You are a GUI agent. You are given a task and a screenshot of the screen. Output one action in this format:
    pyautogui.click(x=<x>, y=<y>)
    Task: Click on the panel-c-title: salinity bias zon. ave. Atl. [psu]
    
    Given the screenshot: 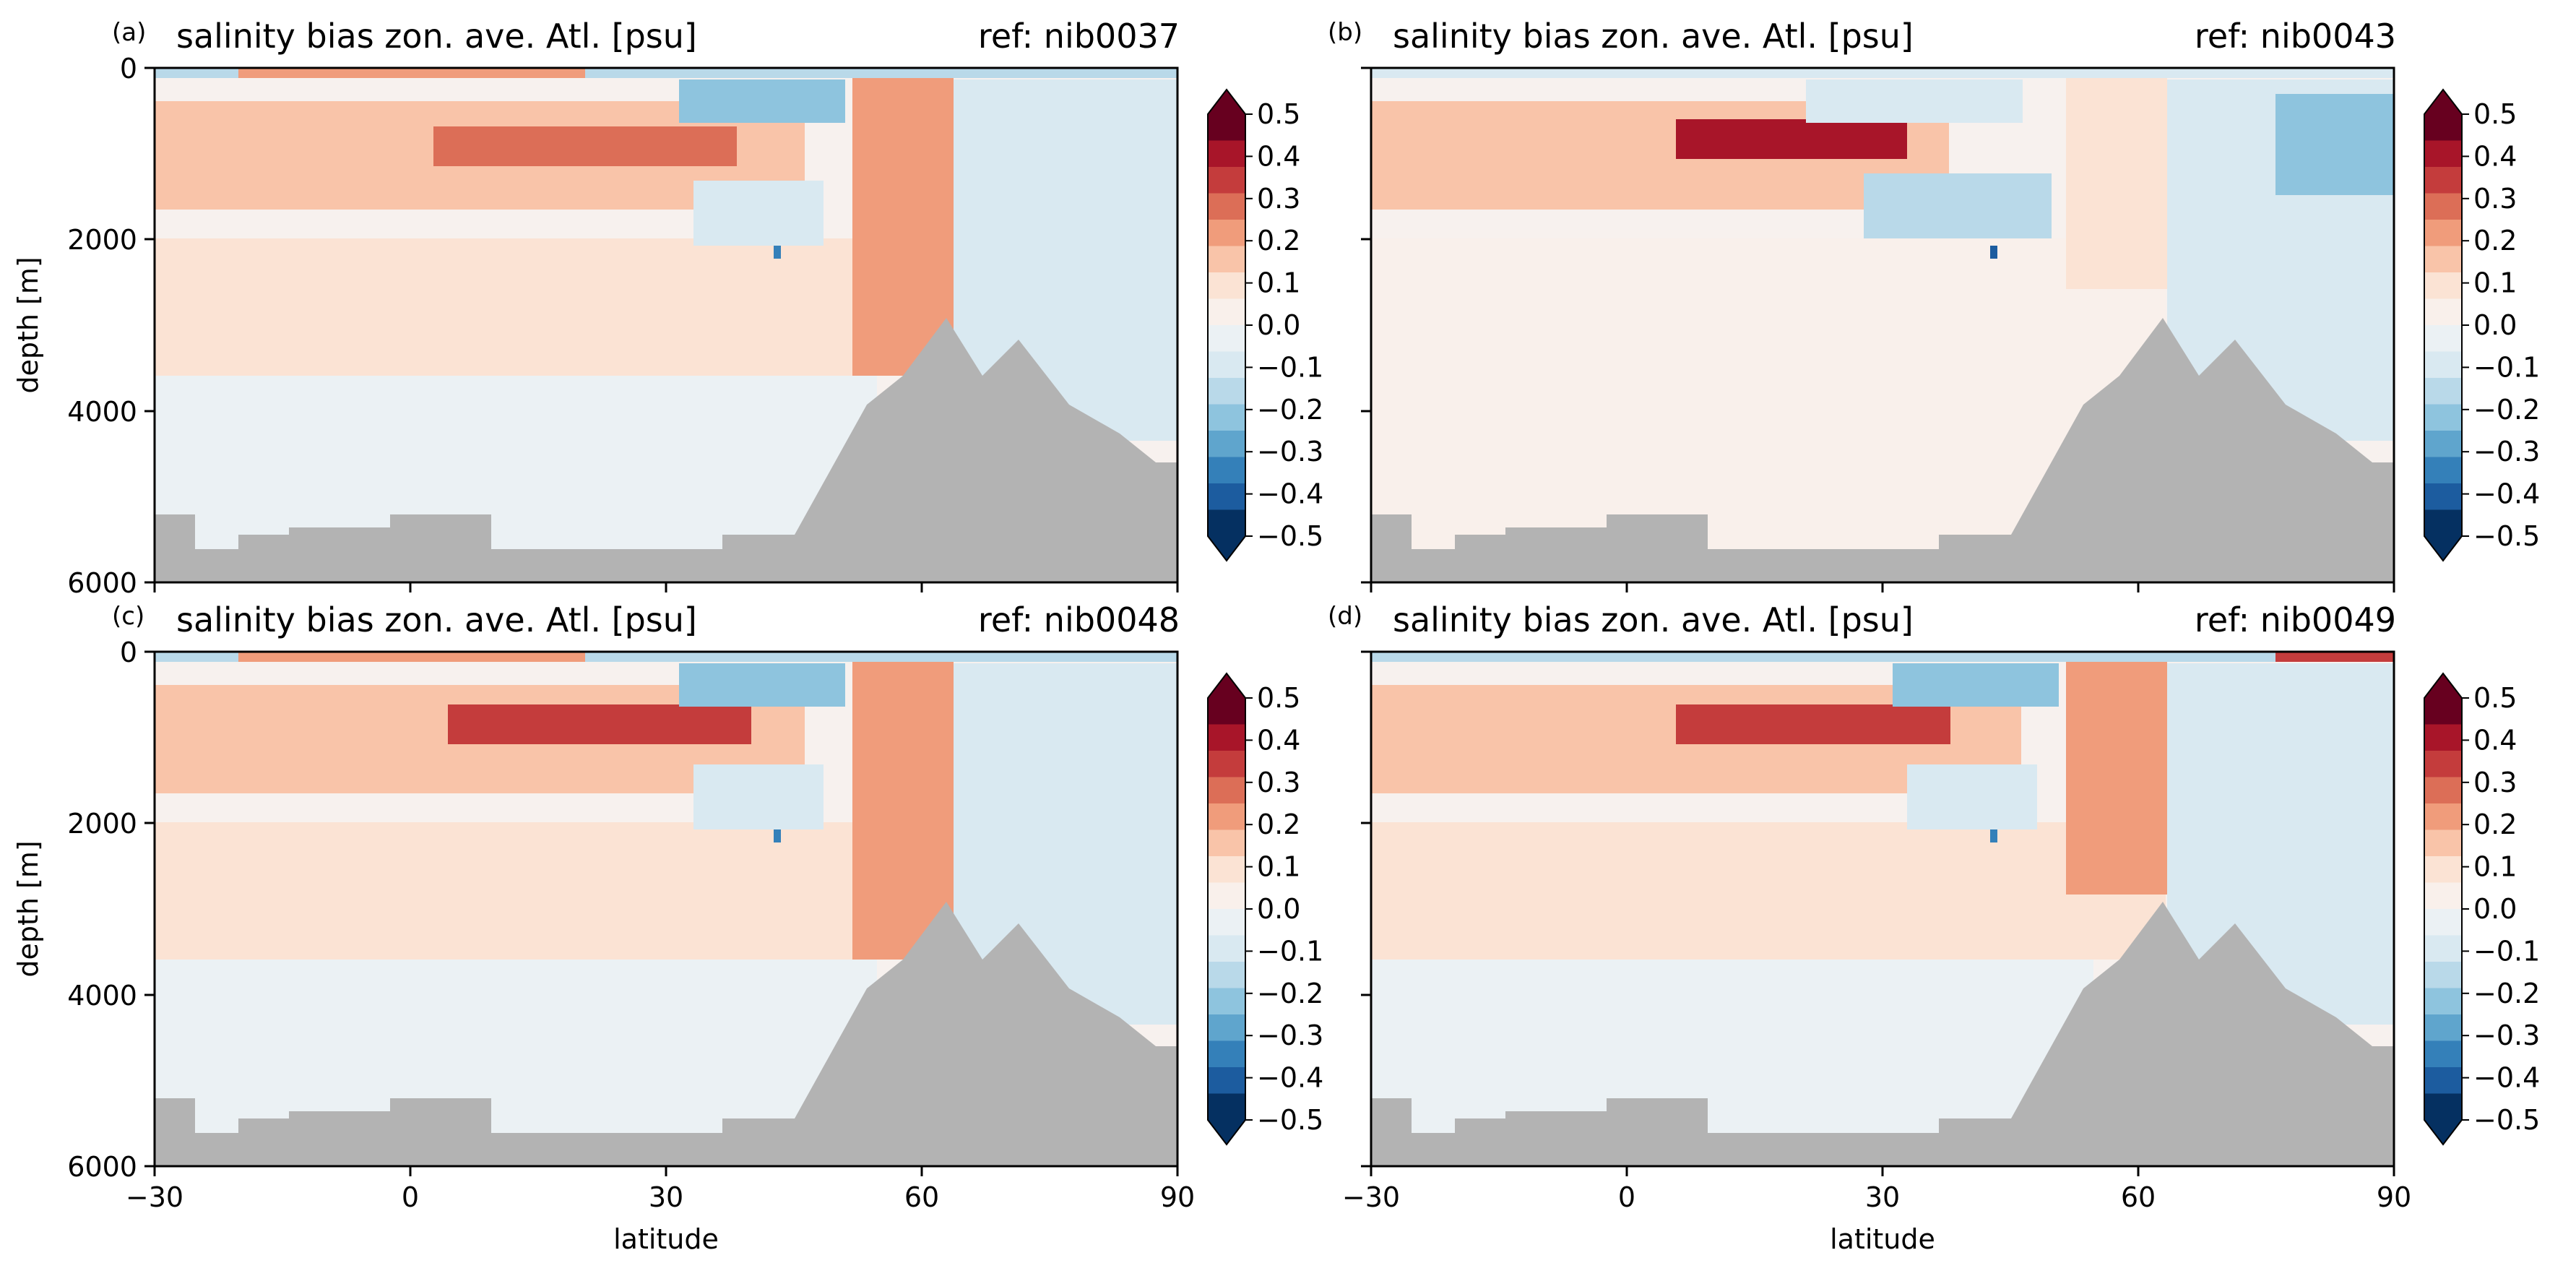 What is the action you would take?
    pyautogui.click(x=437, y=619)
    